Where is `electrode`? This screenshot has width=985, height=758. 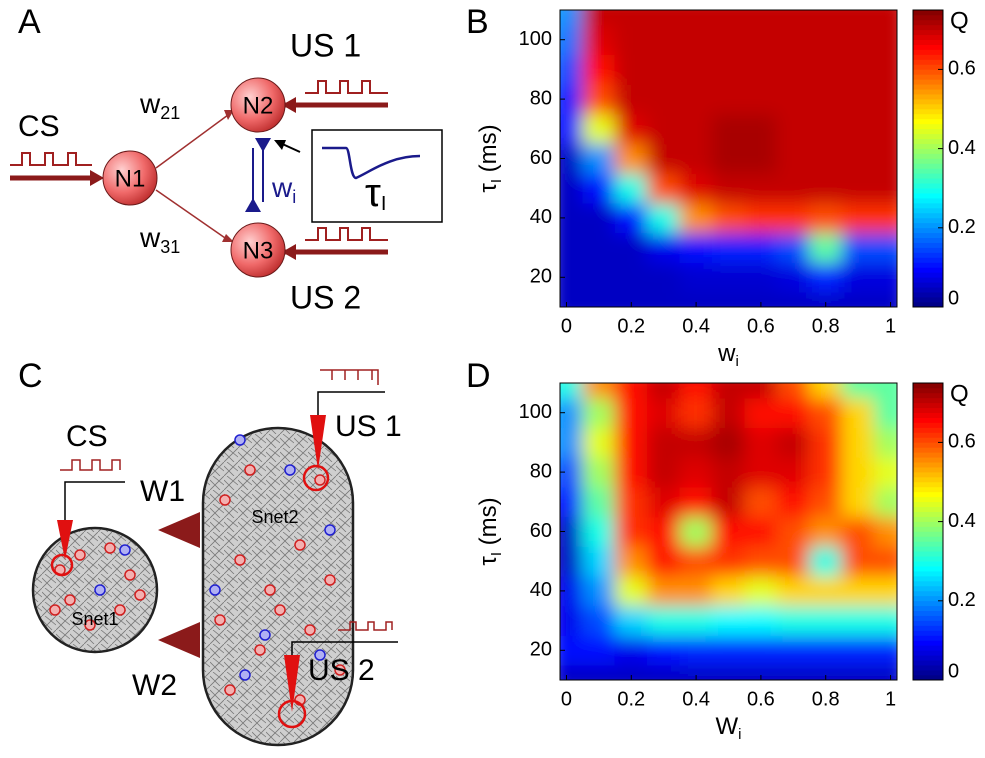
electrode is located at coordinates (292, 683).